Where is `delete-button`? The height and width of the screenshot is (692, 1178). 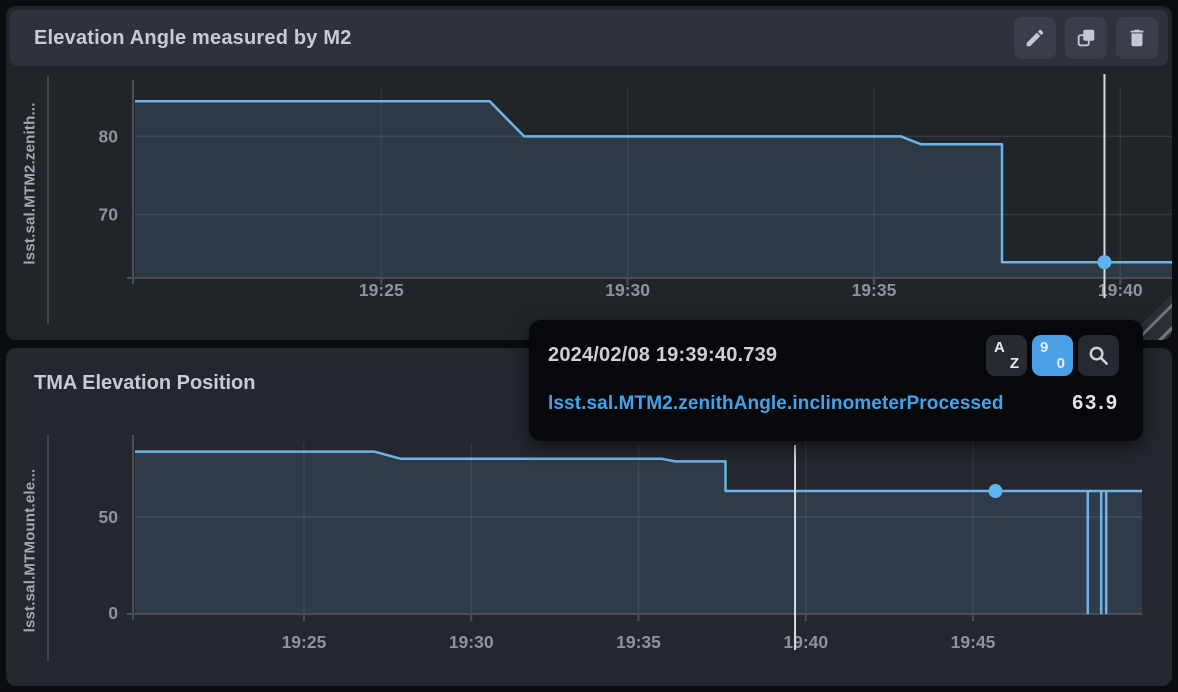
delete-button is located at coordinates (1137, 38).